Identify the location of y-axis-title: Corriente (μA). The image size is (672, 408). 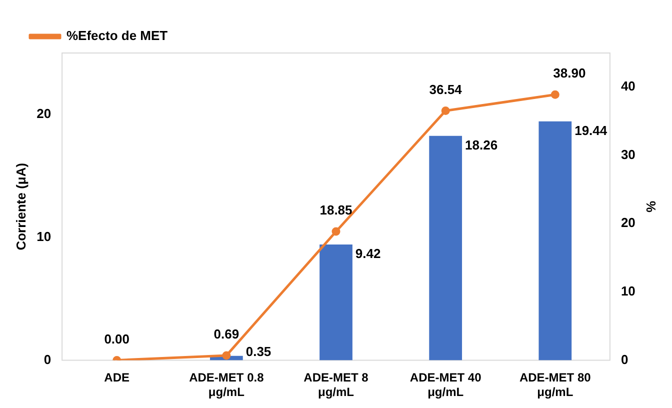
(20, 206).